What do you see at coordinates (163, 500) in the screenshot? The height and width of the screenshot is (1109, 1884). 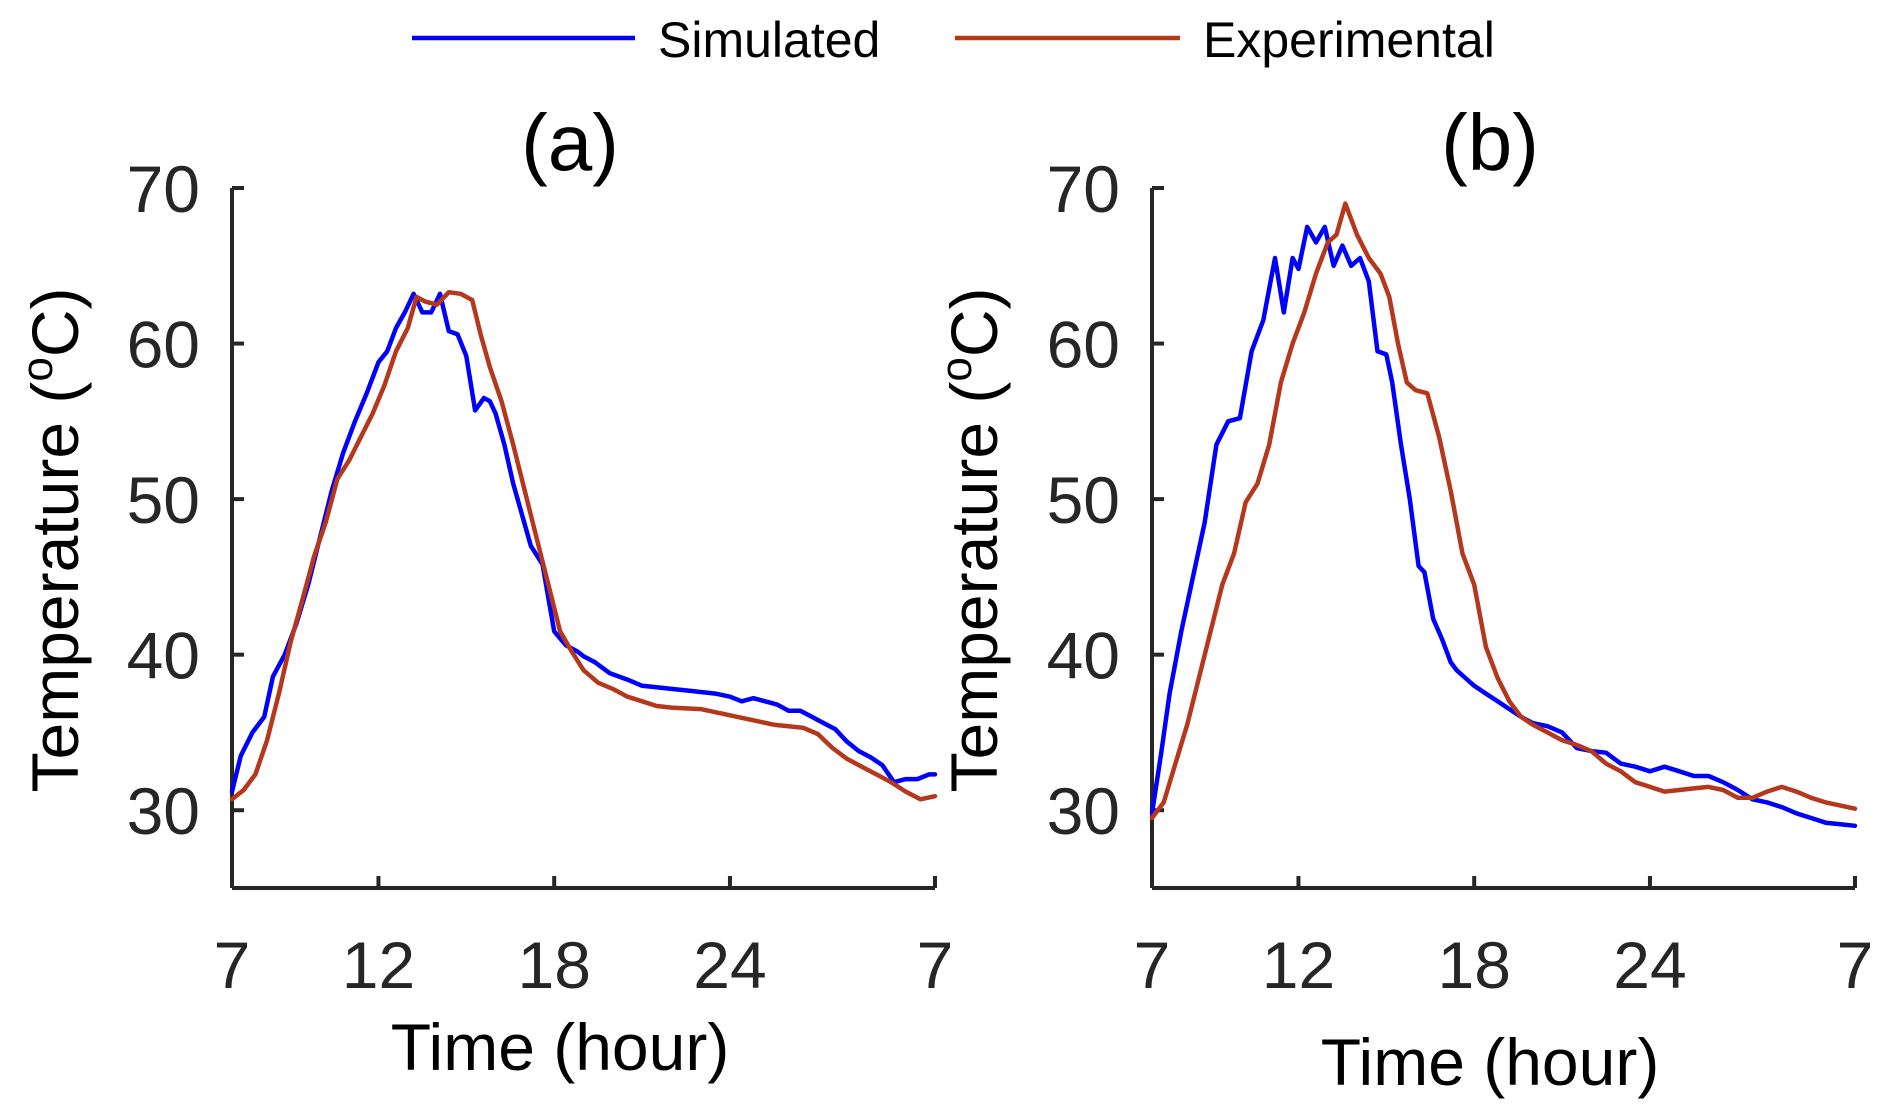 I see `panel-a-ytick-label: 50` at bounding box center [163, 500].